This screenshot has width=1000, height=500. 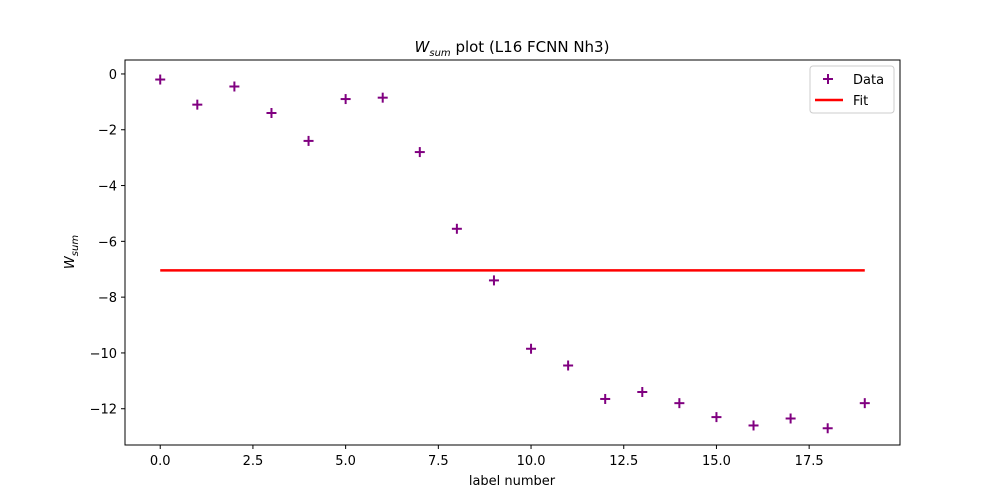 I want to click on y-axis-label-sub: sum, so click(x=75, y=246).